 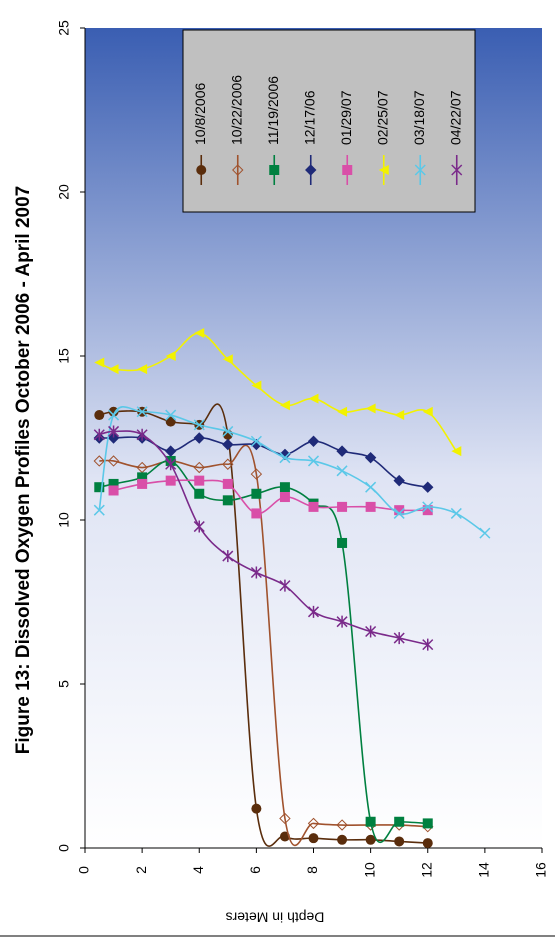 What do you see at coordinates (64, 356) in the screenshot?
I see `y-tick-label: 15` at bounding box center [64, 356].